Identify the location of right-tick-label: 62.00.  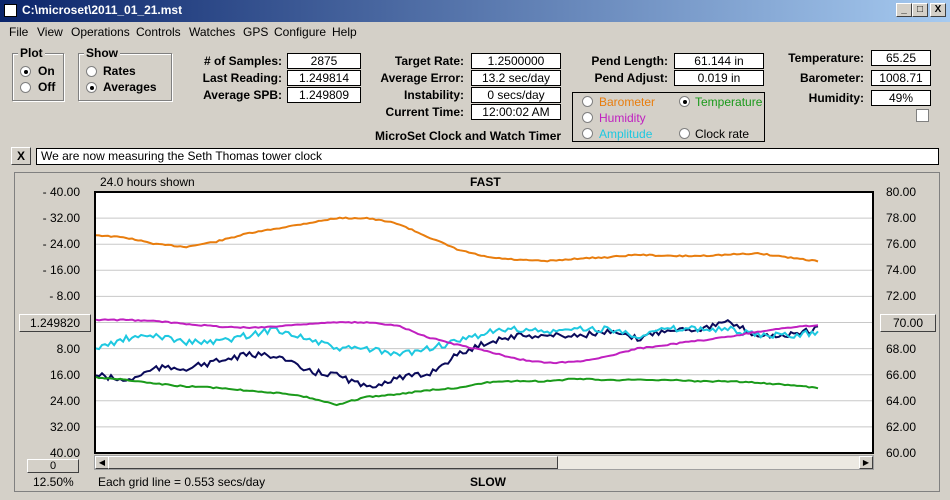
(901, 426).